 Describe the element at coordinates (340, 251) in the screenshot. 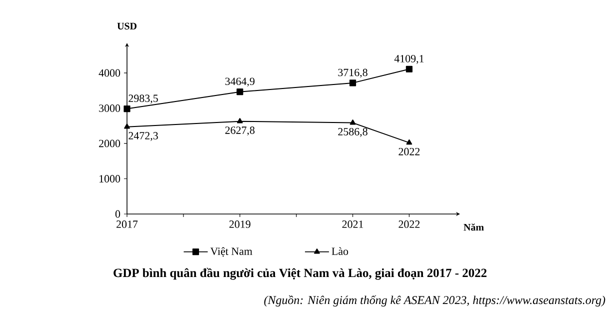

I see `legend-label: Lào` at that location.